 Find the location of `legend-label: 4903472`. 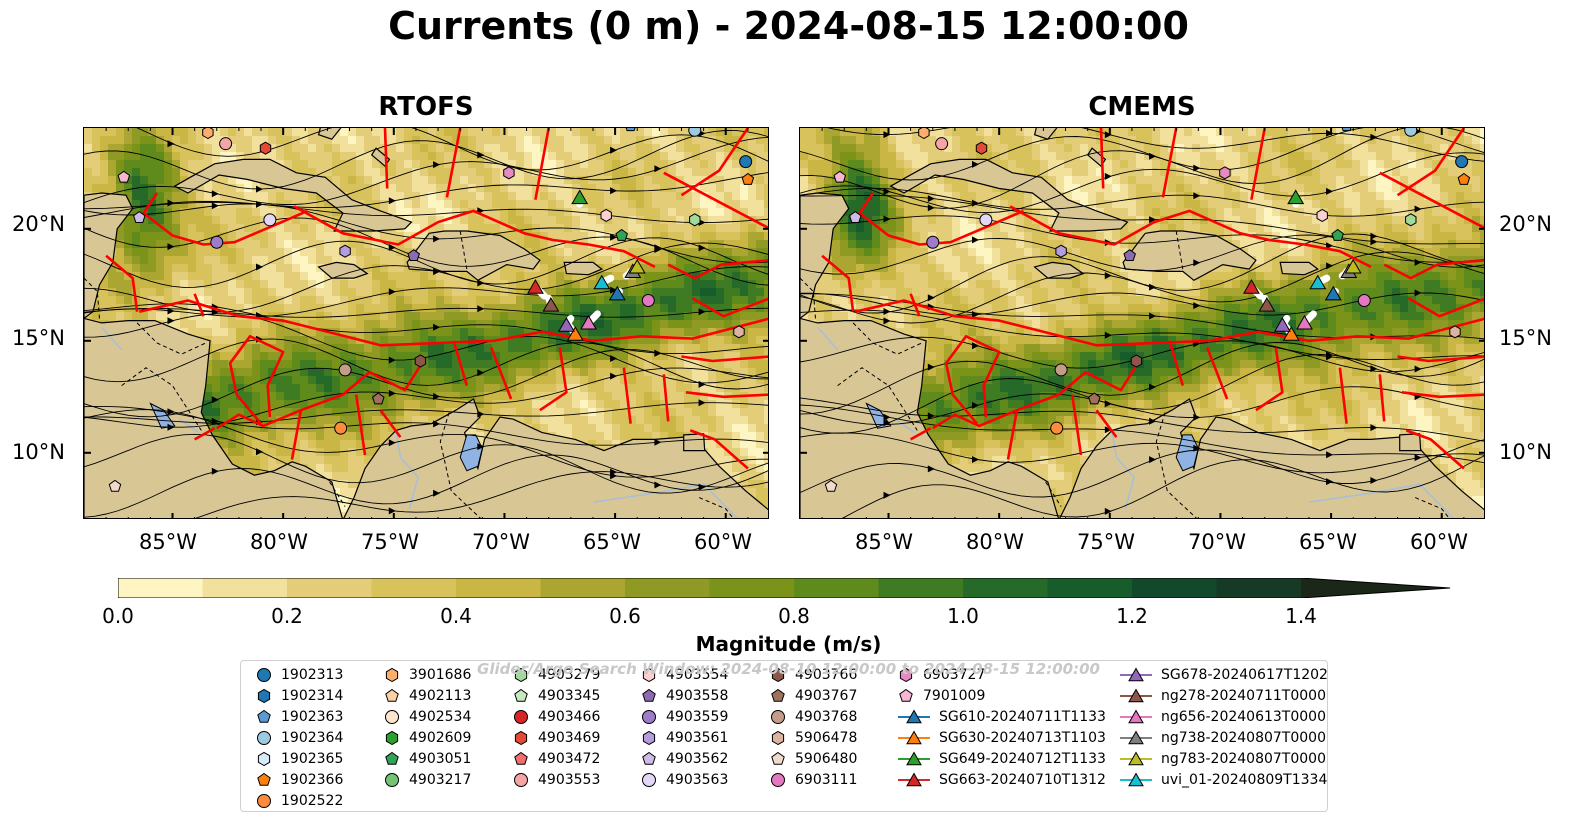

legend-label: 4903472 is located at coordinates (569, 759).